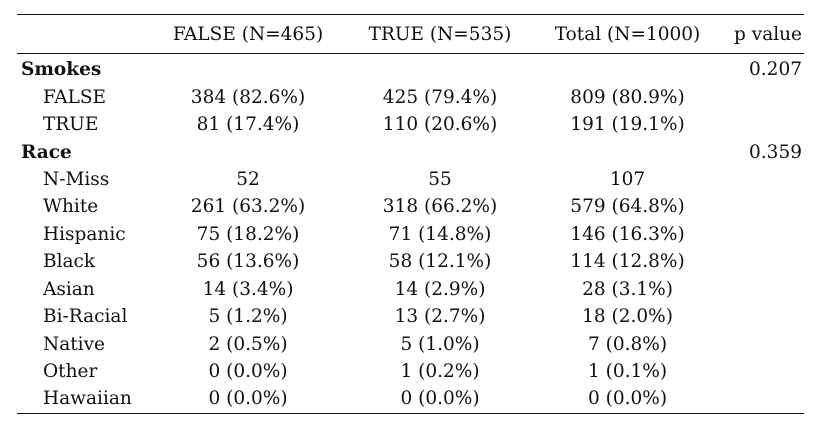  Describe the element at coordinates (627, 344) in the screenshot. I see `row-total-value: 7 (0.8%)` at that location.